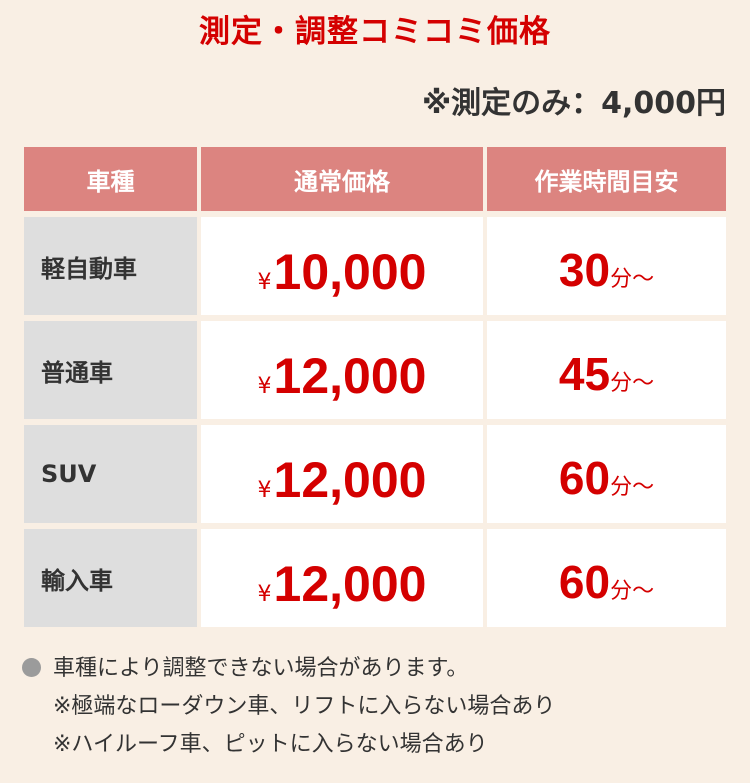 The width and height of the screenshot is (750, 783). Describe the element at coordinates (31, 667) in the screenshot. I see `bullet-icon` at that location.